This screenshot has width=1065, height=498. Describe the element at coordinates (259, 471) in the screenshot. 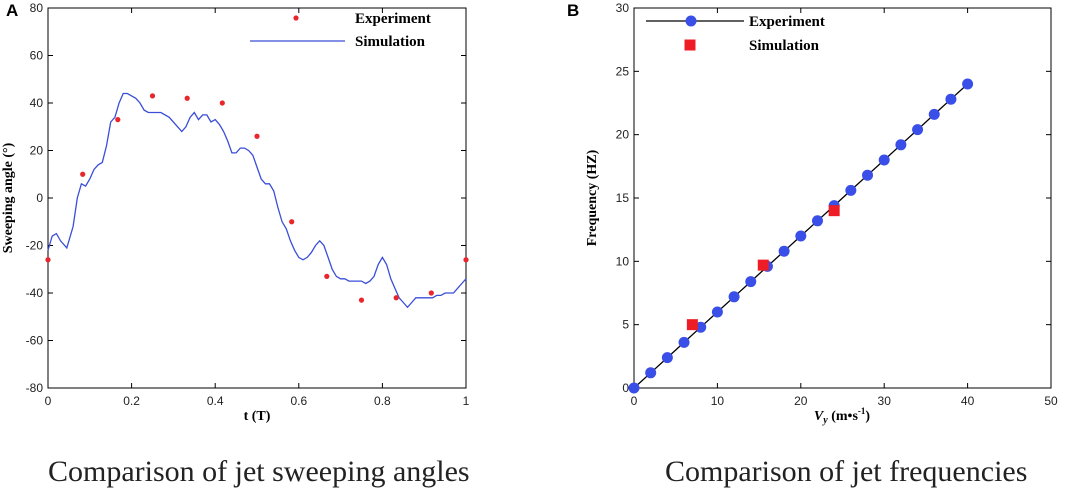

I see `panel-a-caption: Comparison of jet sweeping angles` at that location.